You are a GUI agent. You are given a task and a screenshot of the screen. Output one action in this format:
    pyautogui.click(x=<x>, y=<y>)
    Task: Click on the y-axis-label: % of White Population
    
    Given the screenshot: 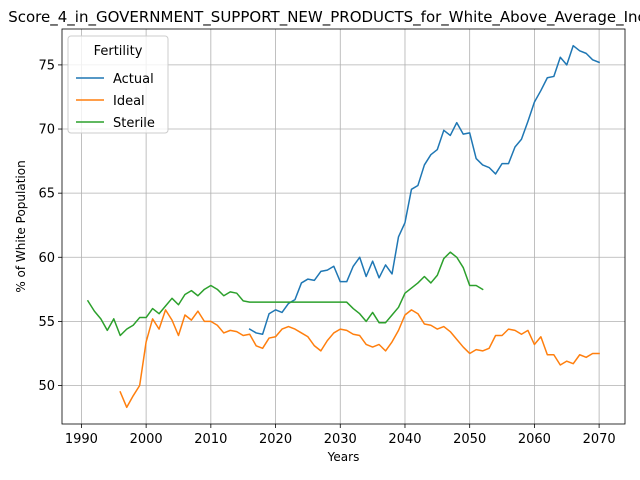 What is the action you would take?
    pyautogui.click(x=21, y=226)
    